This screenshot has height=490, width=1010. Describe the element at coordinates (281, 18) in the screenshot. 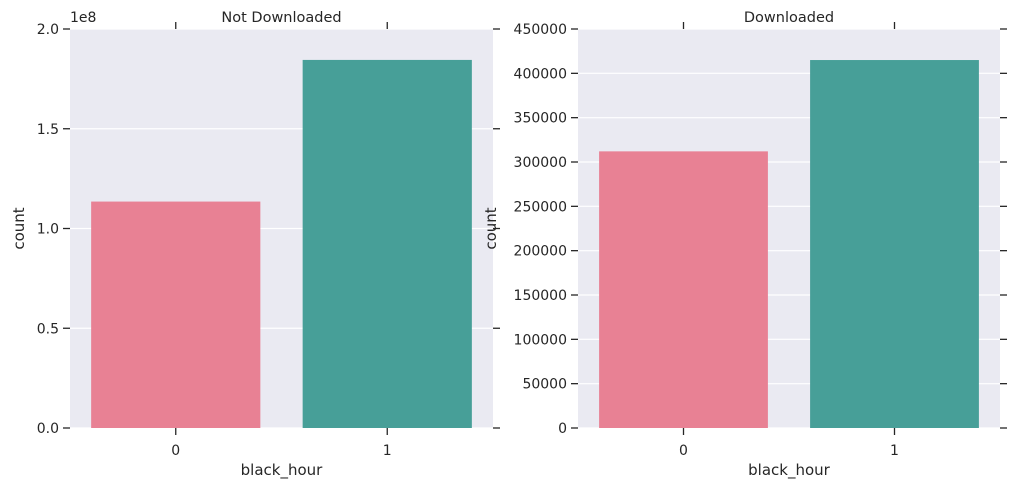

I see `chart-title: Not Downloaded` at that location.